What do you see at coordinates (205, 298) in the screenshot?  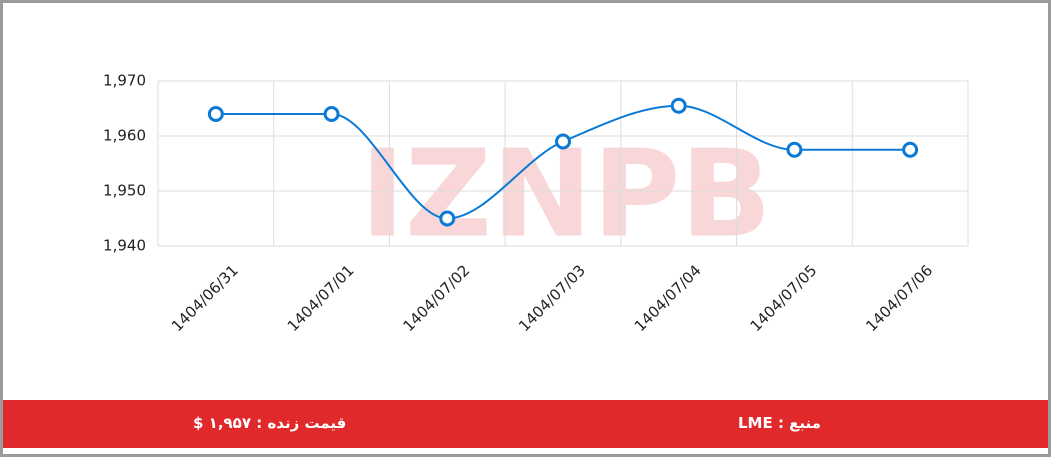 I see `x-tick-label: 1404/06/31` at bounding box center [205, 298].